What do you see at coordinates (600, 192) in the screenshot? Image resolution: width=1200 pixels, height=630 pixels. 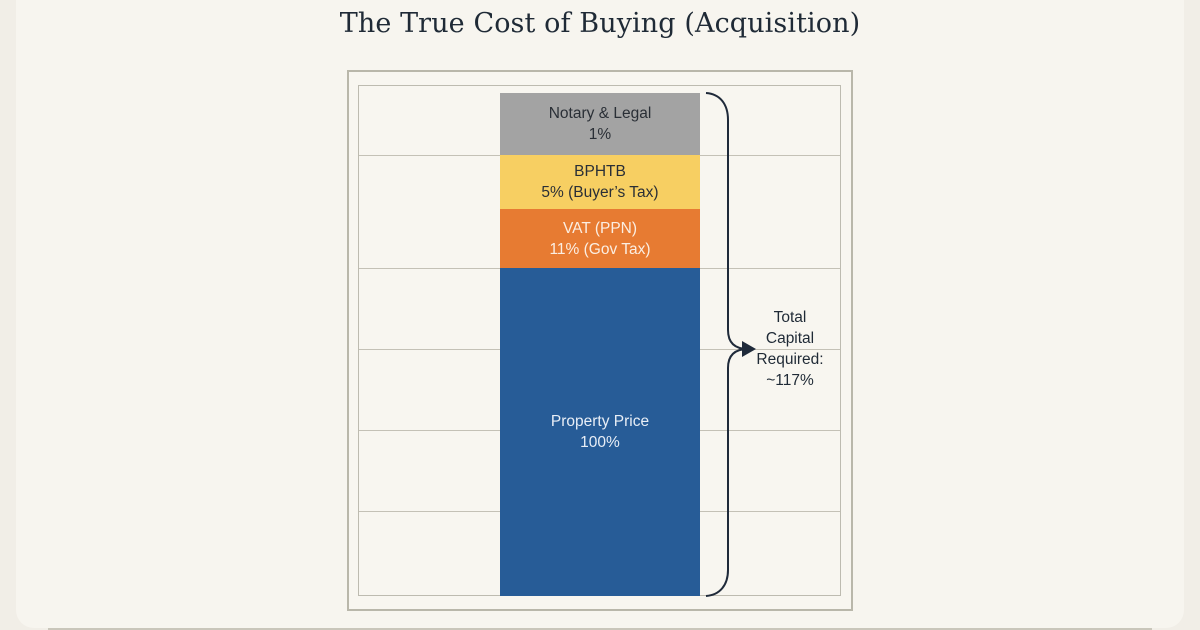 I see `segment-value: 5% (Buyer’s Tax)` at bounding box center [600, 192].